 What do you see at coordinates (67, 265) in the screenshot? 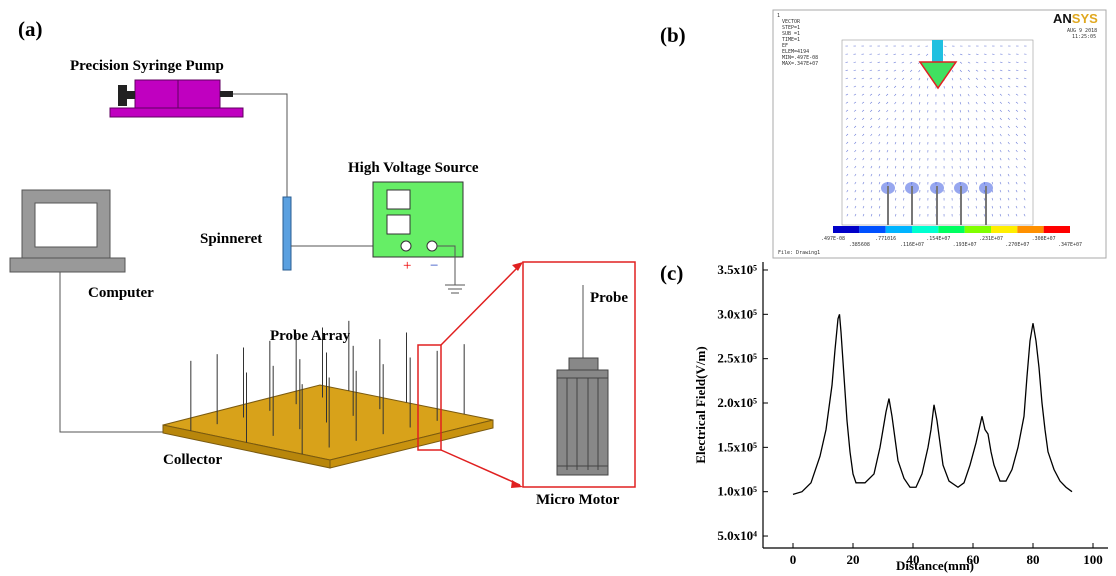
I see `computer-base` at bounding box center [67, 265].